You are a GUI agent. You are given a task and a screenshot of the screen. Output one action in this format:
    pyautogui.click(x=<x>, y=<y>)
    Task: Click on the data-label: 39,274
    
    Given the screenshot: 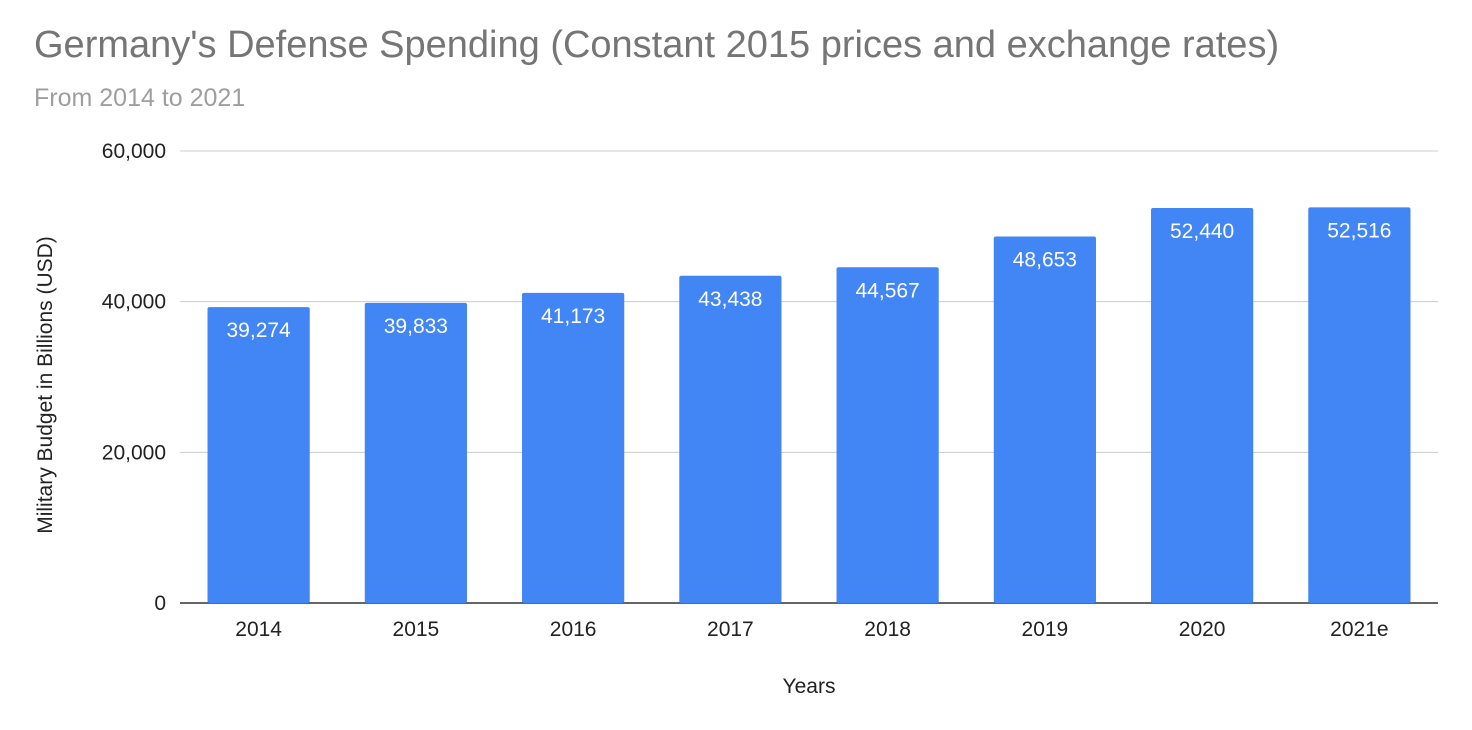 What is the action you would take?
    pyautogui.click(x=259, y=330)
    